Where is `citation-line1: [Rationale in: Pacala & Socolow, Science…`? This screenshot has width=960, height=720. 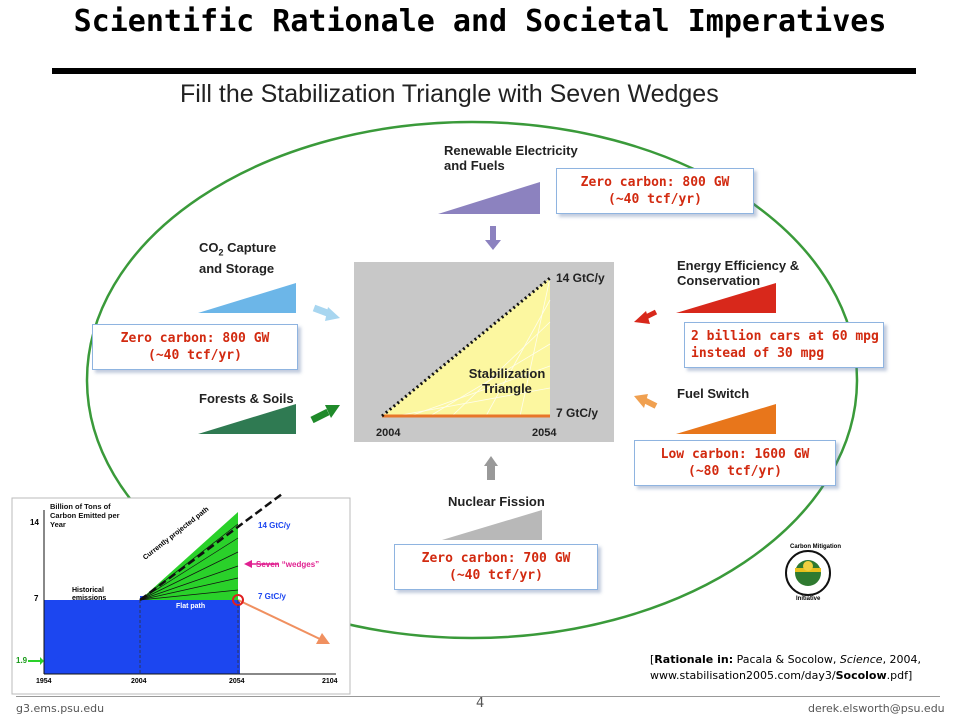
citation-line1: [Rationale in: Pacala & Socolow, Science… is located at coordinates (785, 660).